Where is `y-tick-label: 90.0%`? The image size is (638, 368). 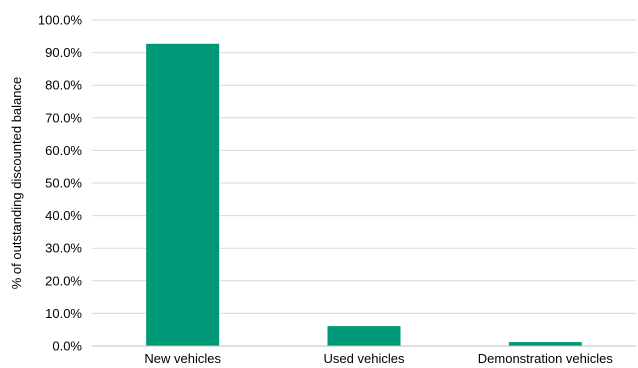
y-tick-label: 90.0% is located at coordinates (63, 52).